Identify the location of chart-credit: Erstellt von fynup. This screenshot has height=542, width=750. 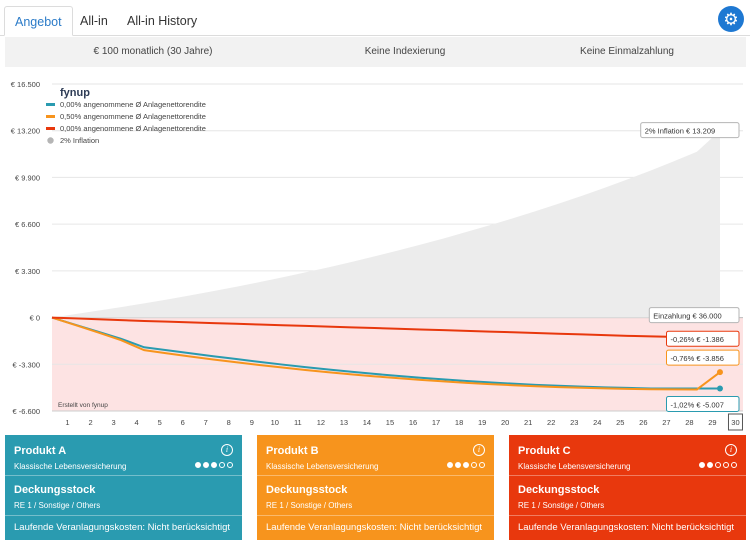
(83, 405).